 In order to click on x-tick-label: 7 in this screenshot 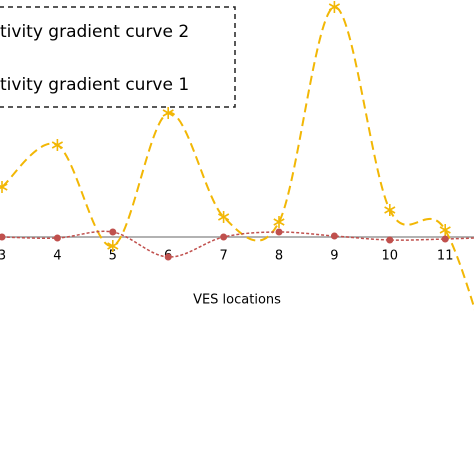, I will do `click(223, 256)`.